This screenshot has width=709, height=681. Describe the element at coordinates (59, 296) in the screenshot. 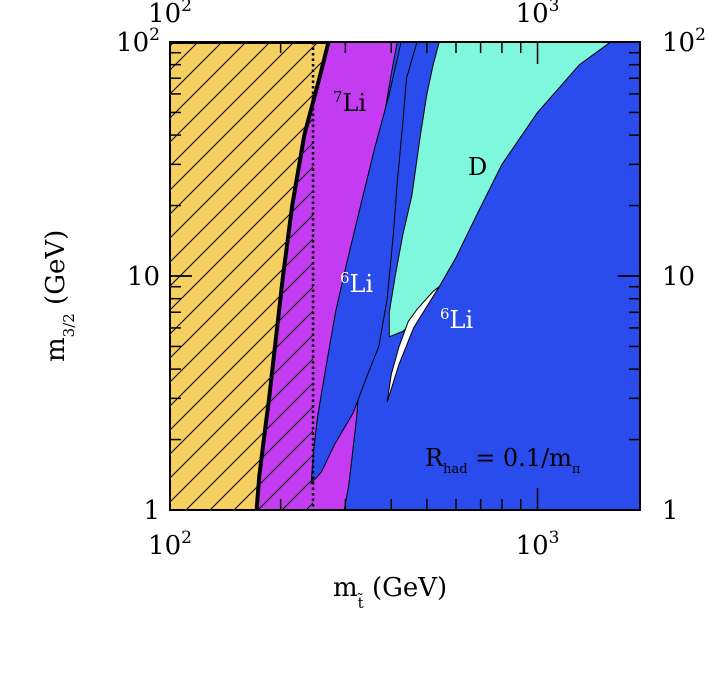

I see `y-axis-title: m3/2 (GeV)` at that location.